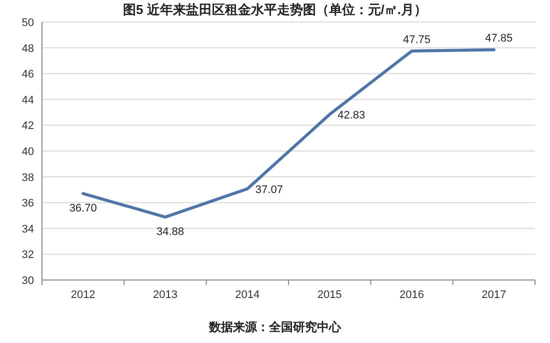 The image size is (550, 343). I want to click on y-tick-label: 38, so click(28, 178).